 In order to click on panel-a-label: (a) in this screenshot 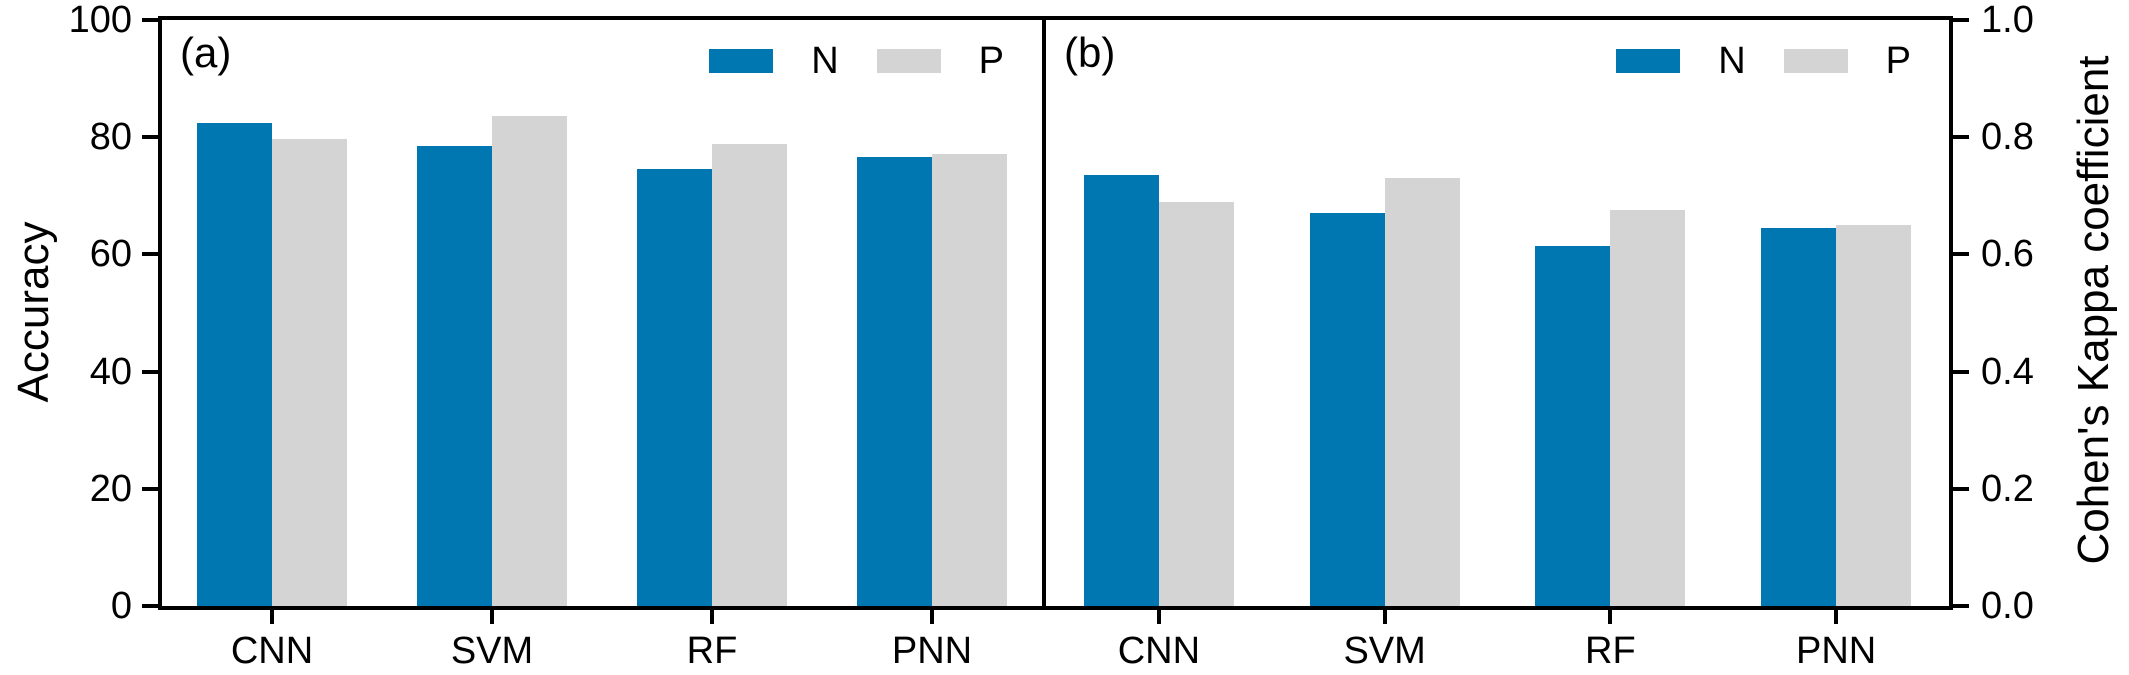, I will do `click(206, 52)`.